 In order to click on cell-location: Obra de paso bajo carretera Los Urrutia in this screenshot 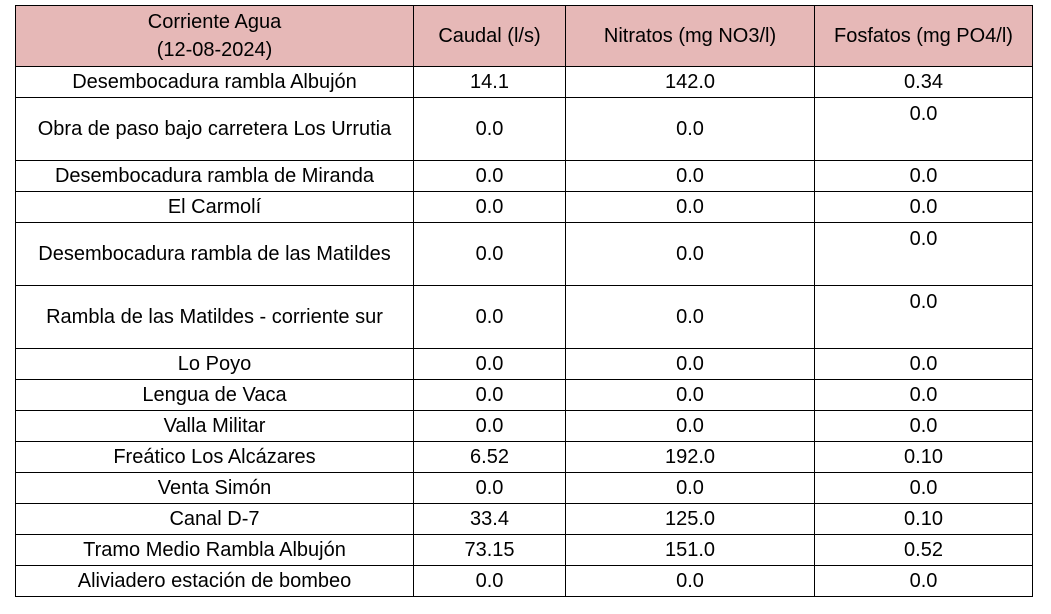, I will do `click(214, 129)`.